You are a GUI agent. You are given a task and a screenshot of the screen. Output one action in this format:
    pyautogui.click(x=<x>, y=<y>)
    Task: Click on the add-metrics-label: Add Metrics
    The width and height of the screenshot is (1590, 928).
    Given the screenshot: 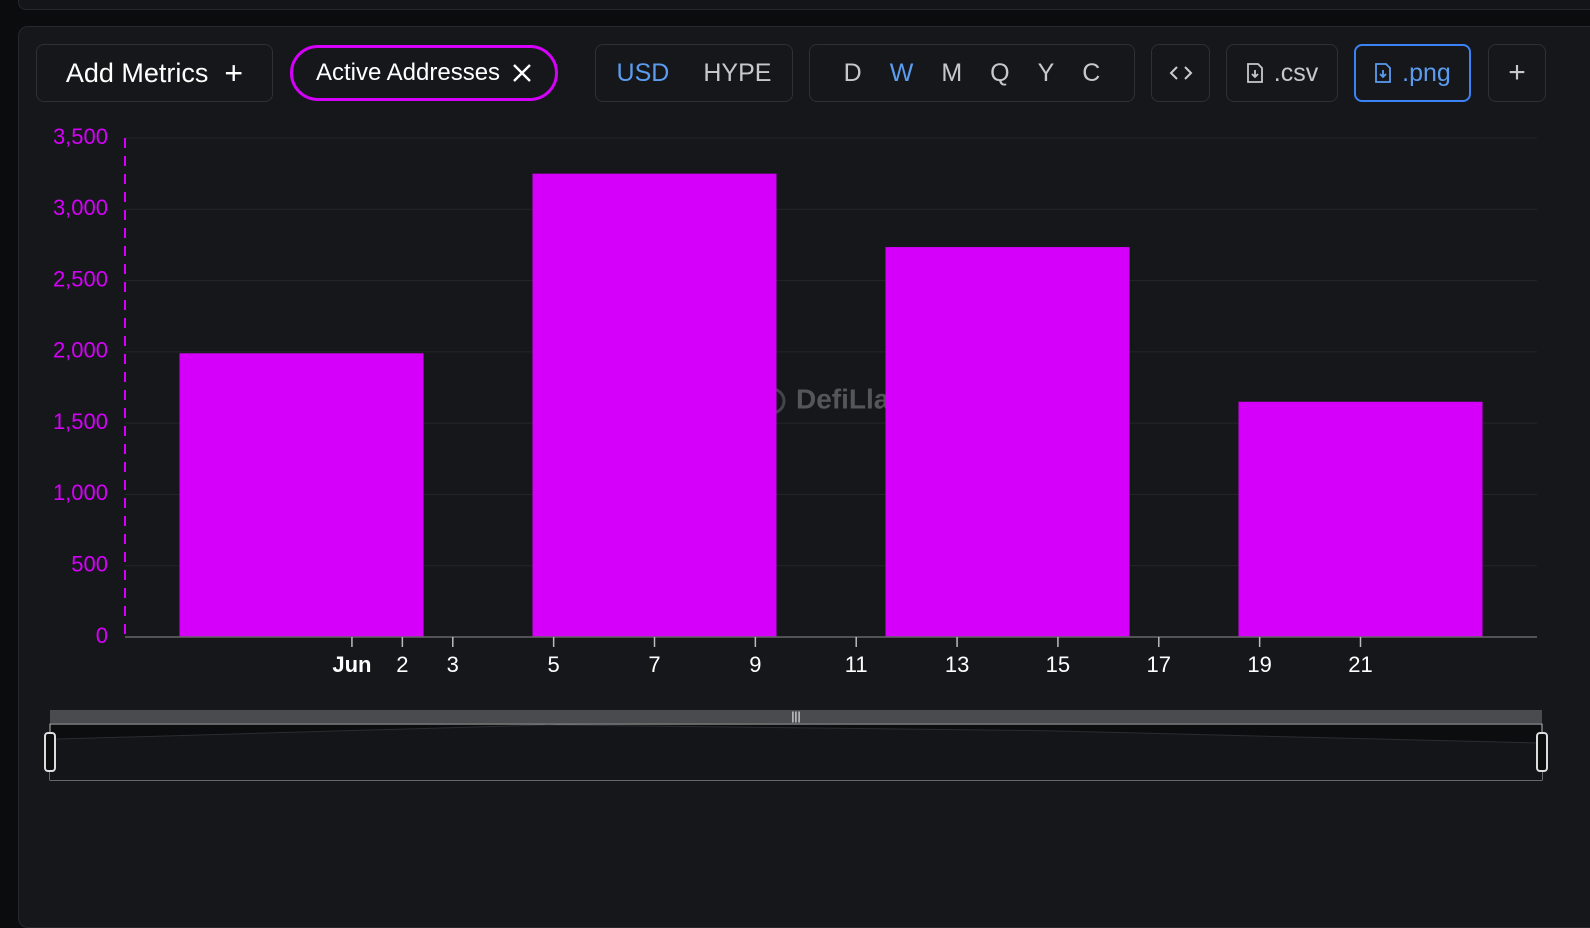 What is the action you would take?
    pyautogui.click(x=137, y=72)
    